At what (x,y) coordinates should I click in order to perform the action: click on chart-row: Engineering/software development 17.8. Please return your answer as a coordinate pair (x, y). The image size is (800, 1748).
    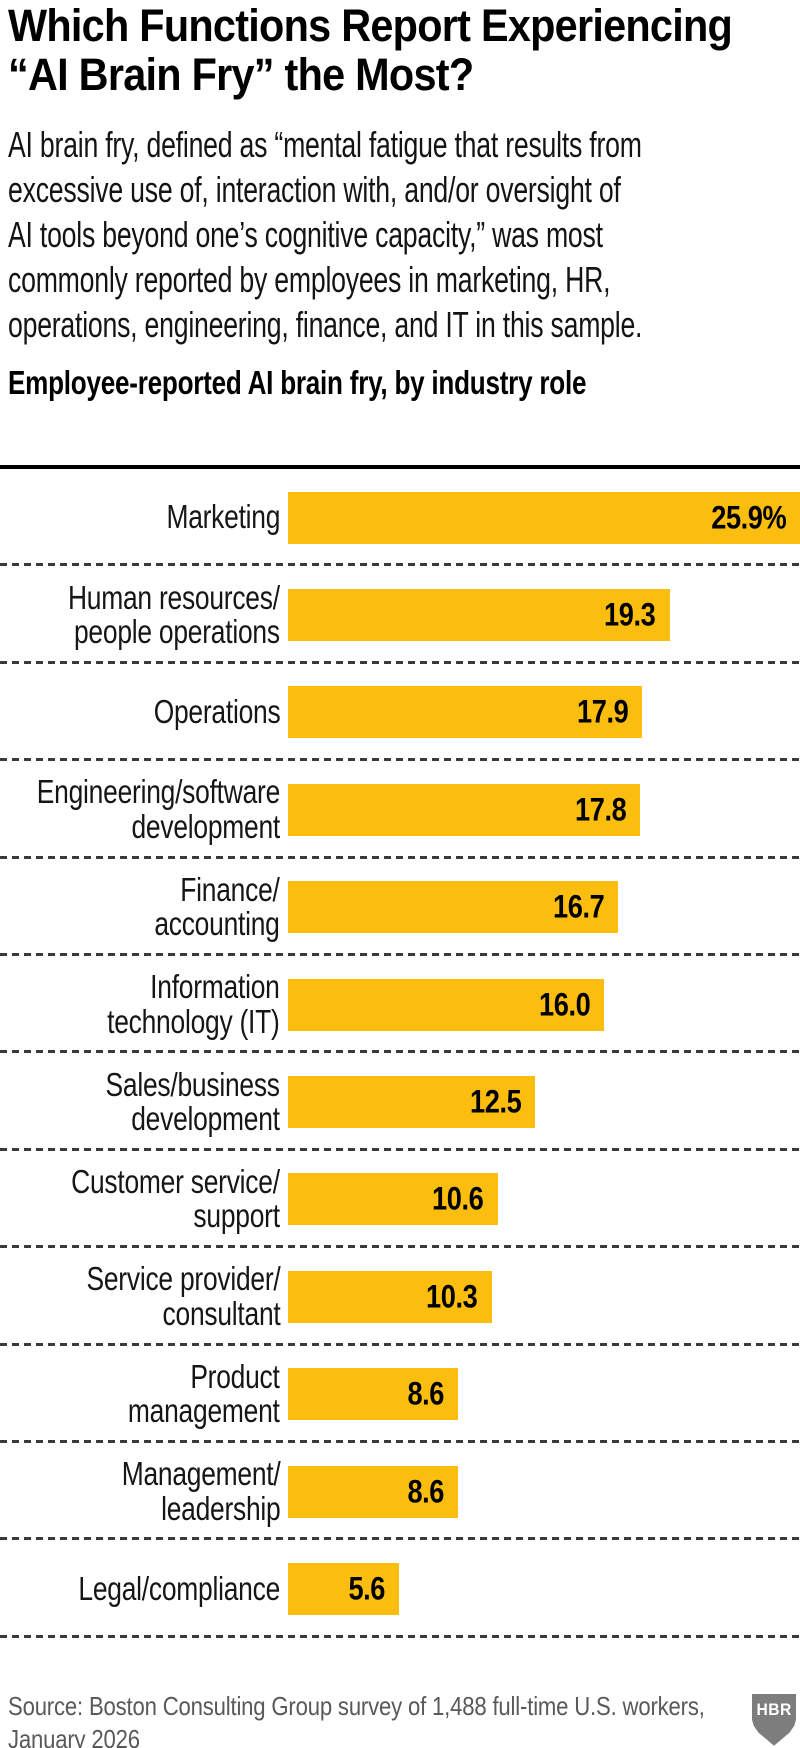
    Looking at the image, I should click on (400, 810).